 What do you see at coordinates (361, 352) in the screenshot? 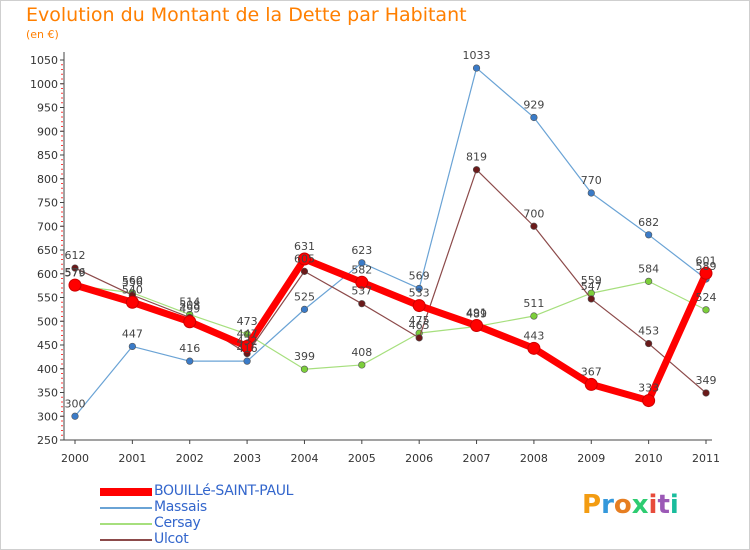
I see `data-label-cersay: 408` at bounding box center [361, 352].